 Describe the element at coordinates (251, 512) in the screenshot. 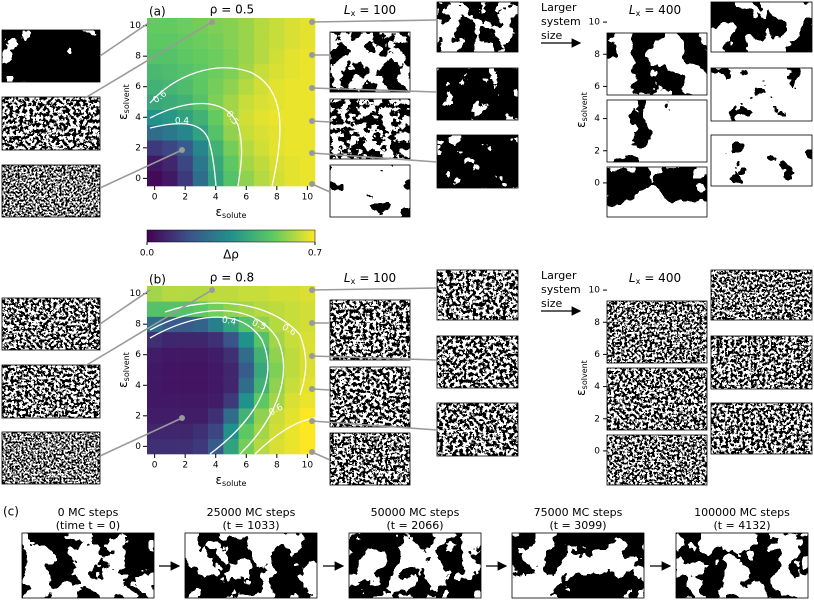

I see `time-caption: 25000 MC steps` at that location.